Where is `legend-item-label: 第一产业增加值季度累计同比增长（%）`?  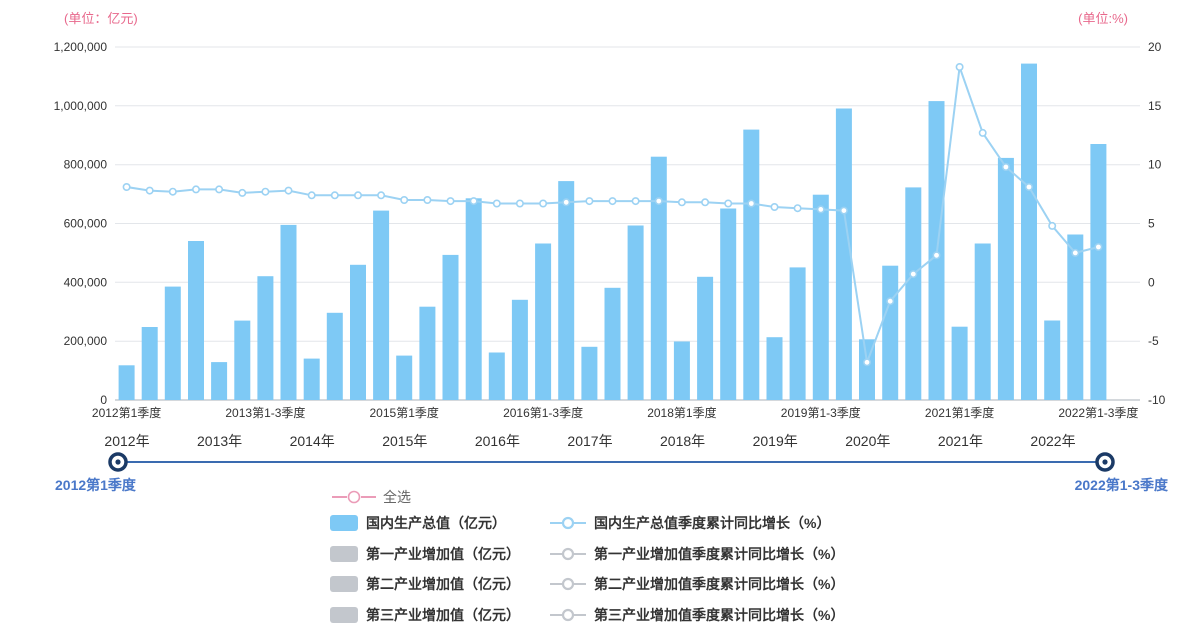
legend-item-label: 第一产业增加值季度累计同比增长（%） is located at coordinates (719, 553).